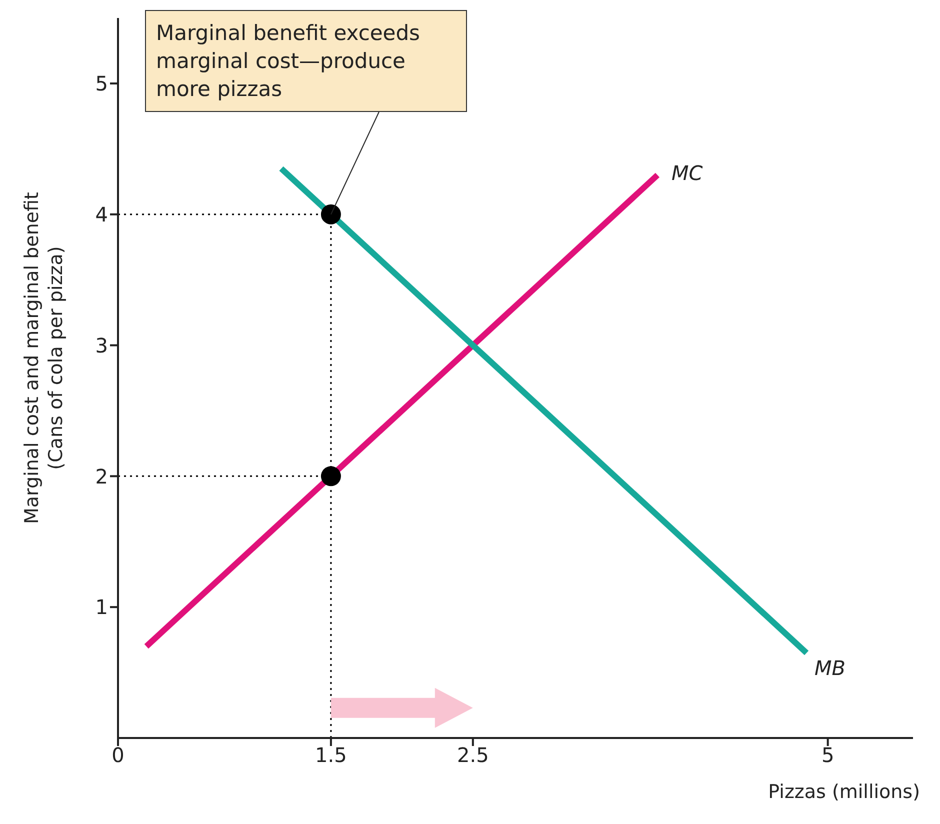  What do you see at coordinates (101, 214) in the screenshot?
I see `y-tick-label: 4` at bounding box center [101, 214].